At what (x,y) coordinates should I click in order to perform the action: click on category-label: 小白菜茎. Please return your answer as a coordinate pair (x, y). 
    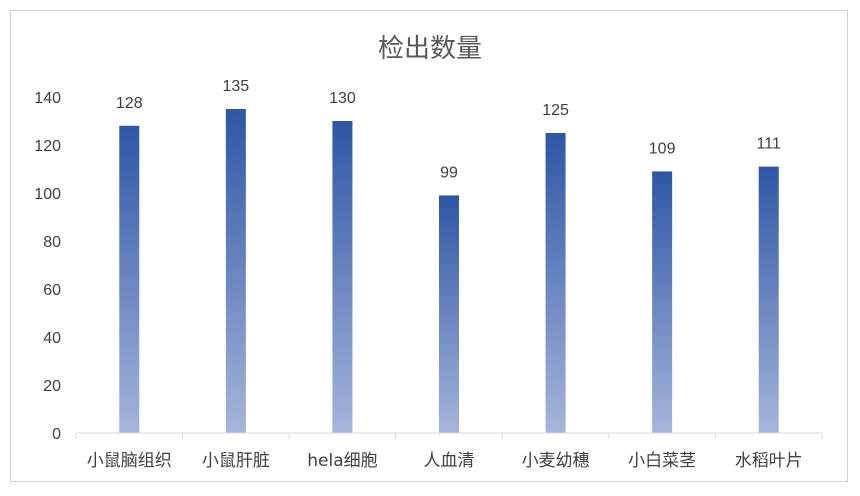
    Looking at the image, I should click on (662, 461).